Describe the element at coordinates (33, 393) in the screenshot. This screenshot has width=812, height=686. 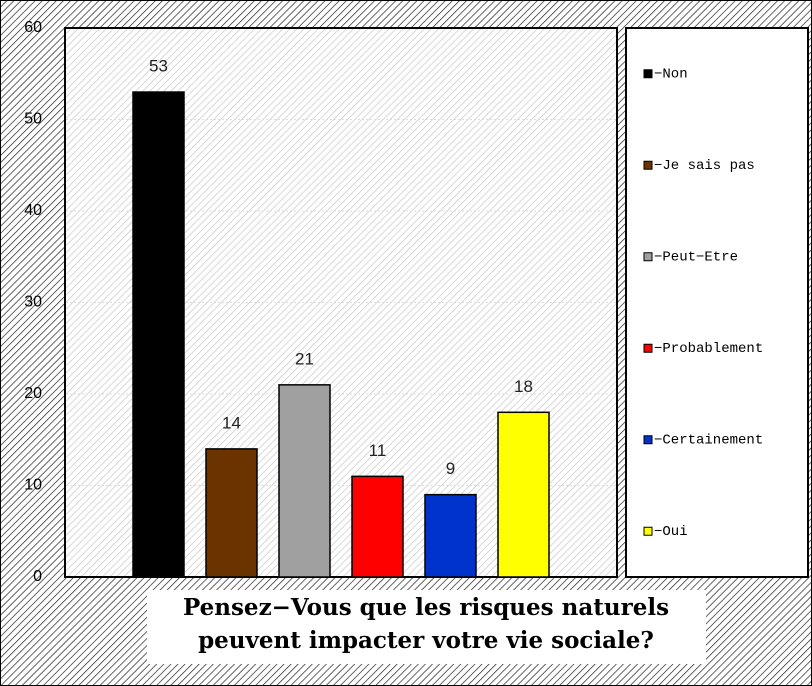
I see `y-tick-label: 20` at that location.